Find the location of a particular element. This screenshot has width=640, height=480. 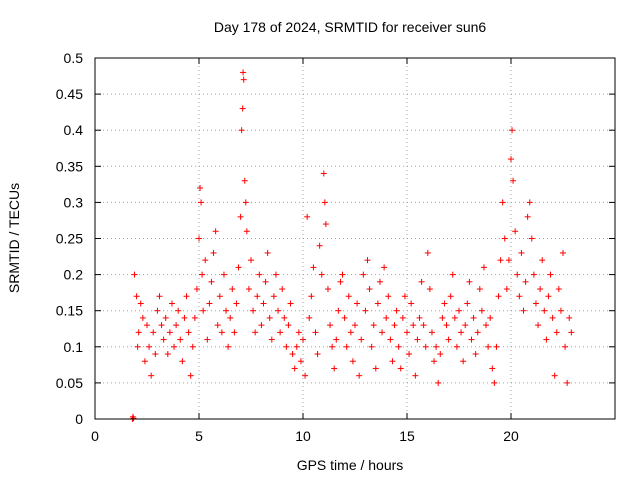

x-tick-label: 15 is located at coordinates (407, 436).